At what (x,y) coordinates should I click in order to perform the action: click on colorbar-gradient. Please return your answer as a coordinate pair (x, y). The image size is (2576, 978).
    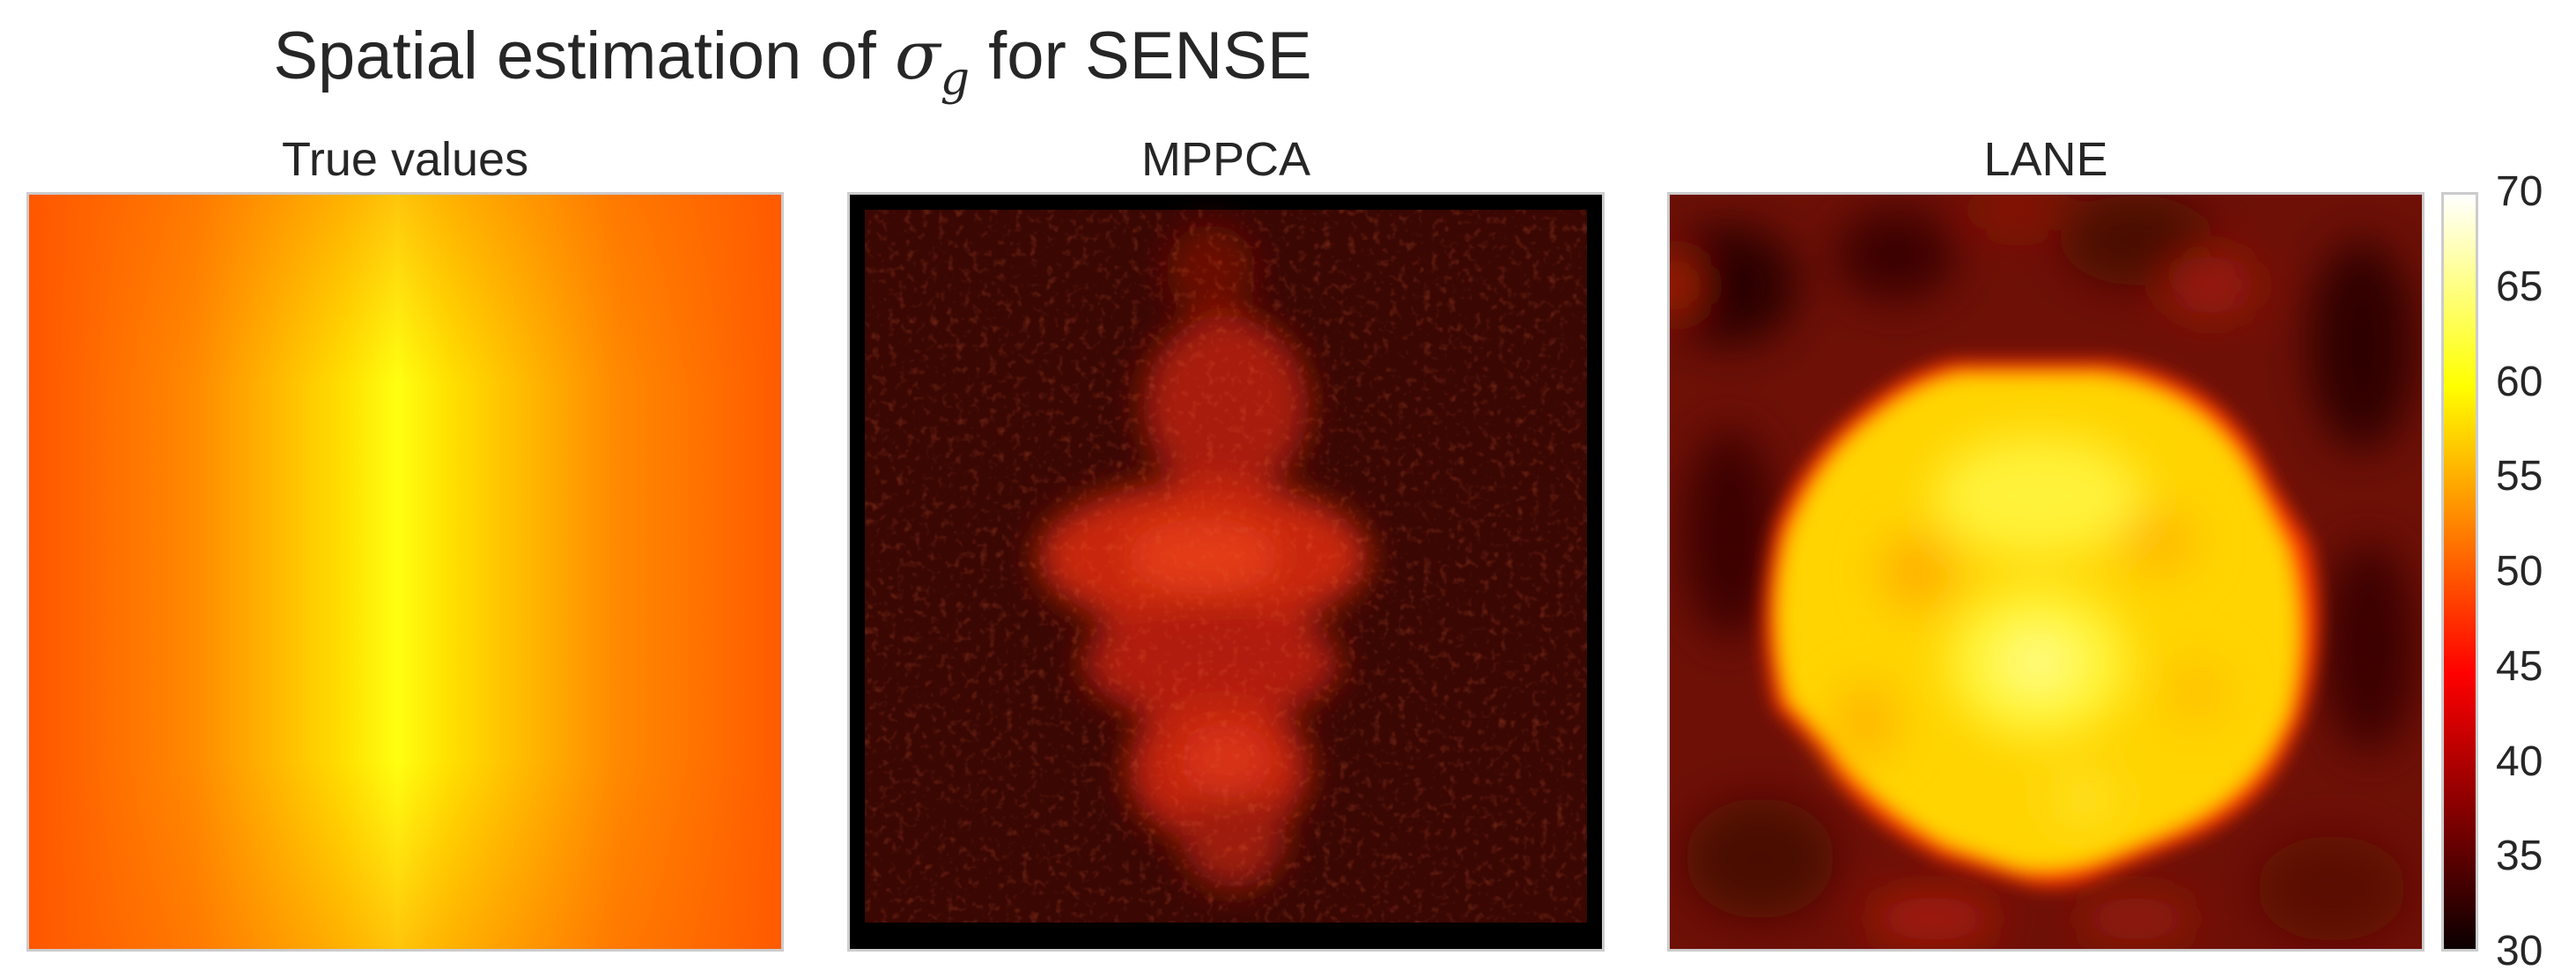
    Looking at the image, I should click on (2460, 572).